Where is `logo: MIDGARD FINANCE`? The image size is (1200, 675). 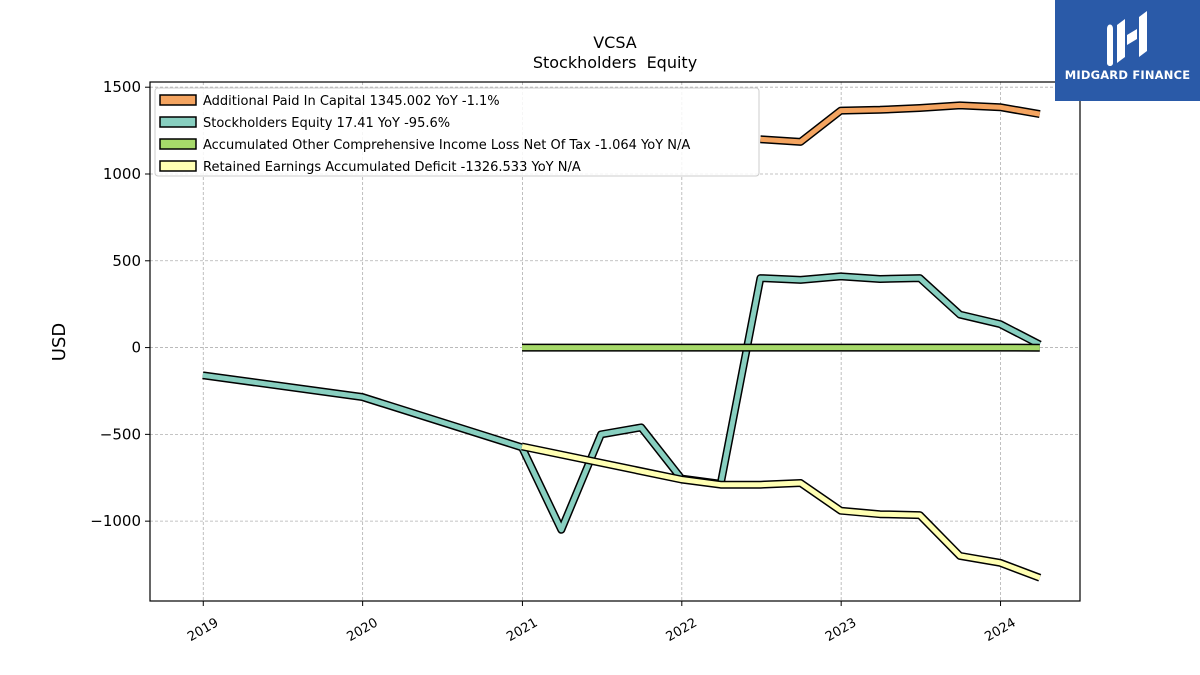
logo: MIDGARD FINANCE is located at coordinates (1127, 50).